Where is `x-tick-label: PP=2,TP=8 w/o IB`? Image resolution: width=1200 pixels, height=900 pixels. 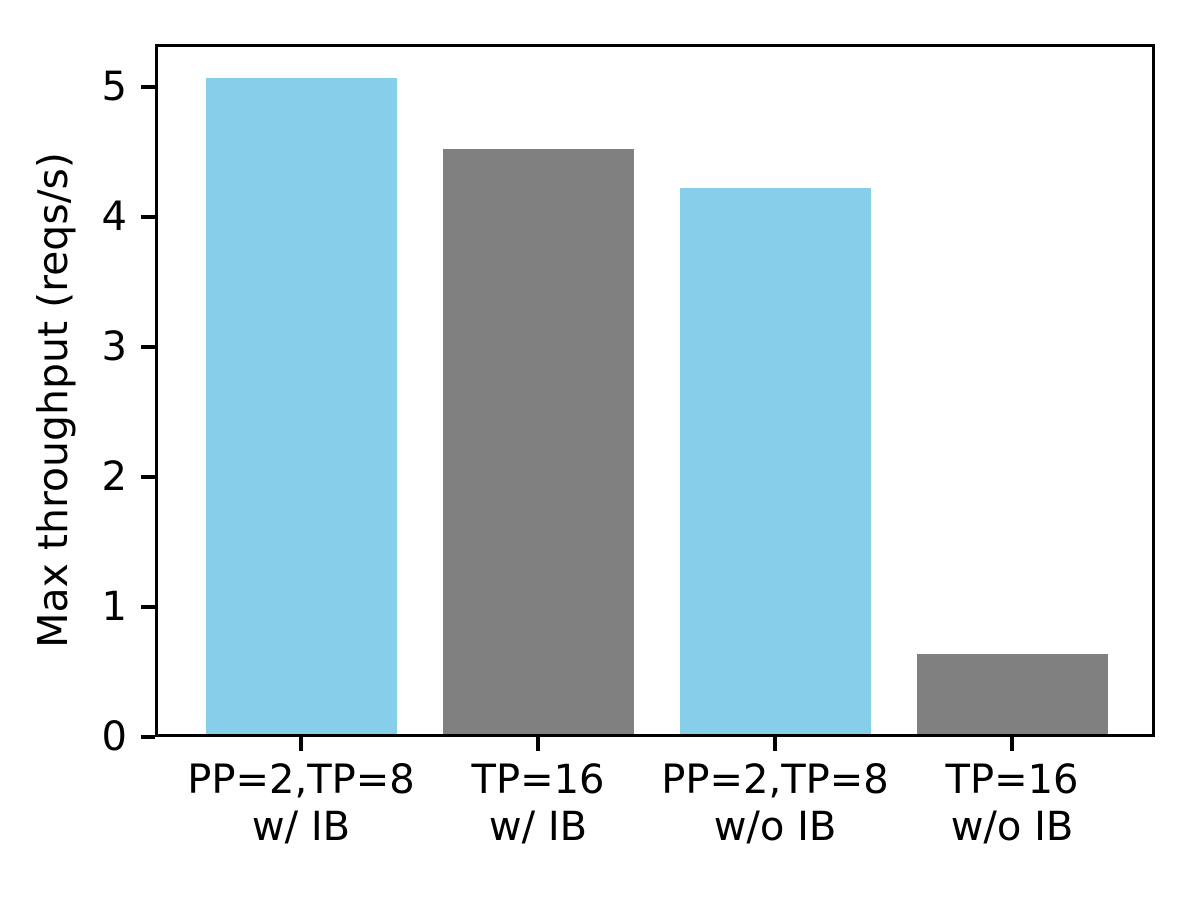 x-tick-label: PP=2,TP=8 w/o IB is located at coordinates (775, 804).